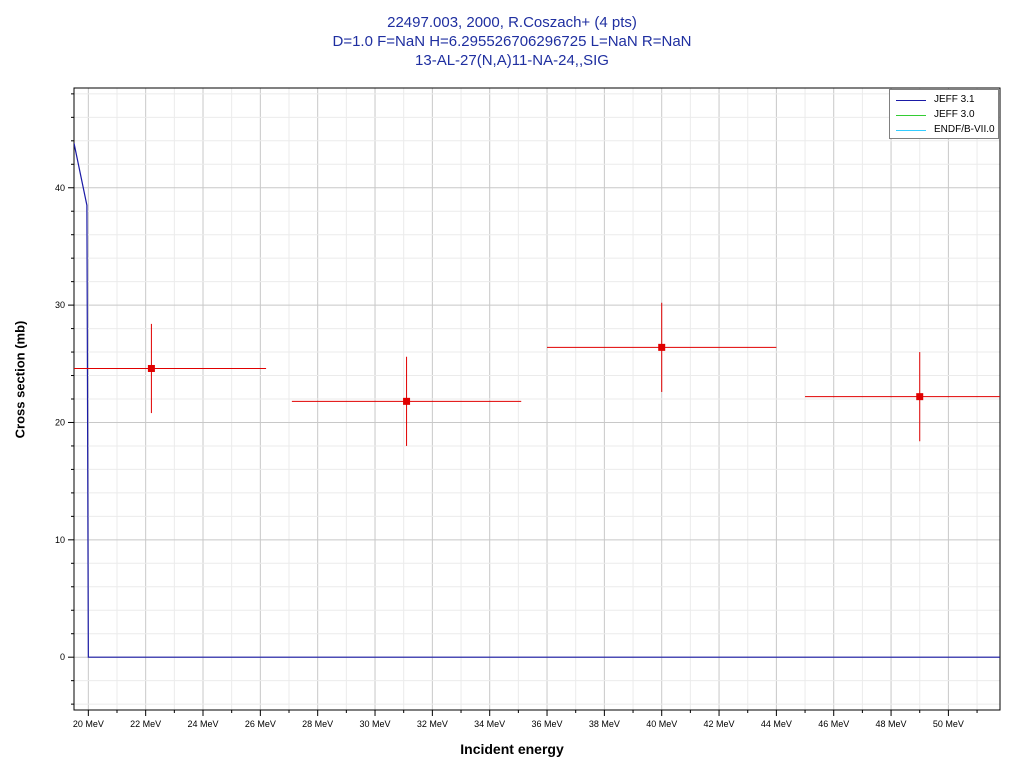 The width and height of the screenshot is (1024, 768). I want to click on legend-label-jeff30: JEFF 3.0, so click(954, 114).